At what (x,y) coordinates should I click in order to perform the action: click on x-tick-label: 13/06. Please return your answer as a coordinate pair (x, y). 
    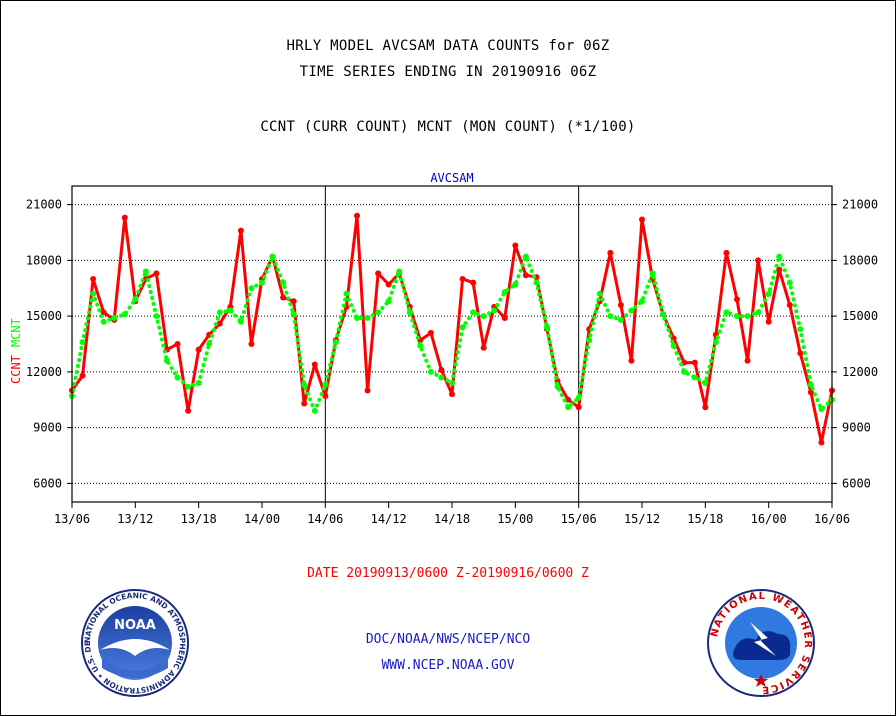
    Looking at the image, I should click on (72, 519).